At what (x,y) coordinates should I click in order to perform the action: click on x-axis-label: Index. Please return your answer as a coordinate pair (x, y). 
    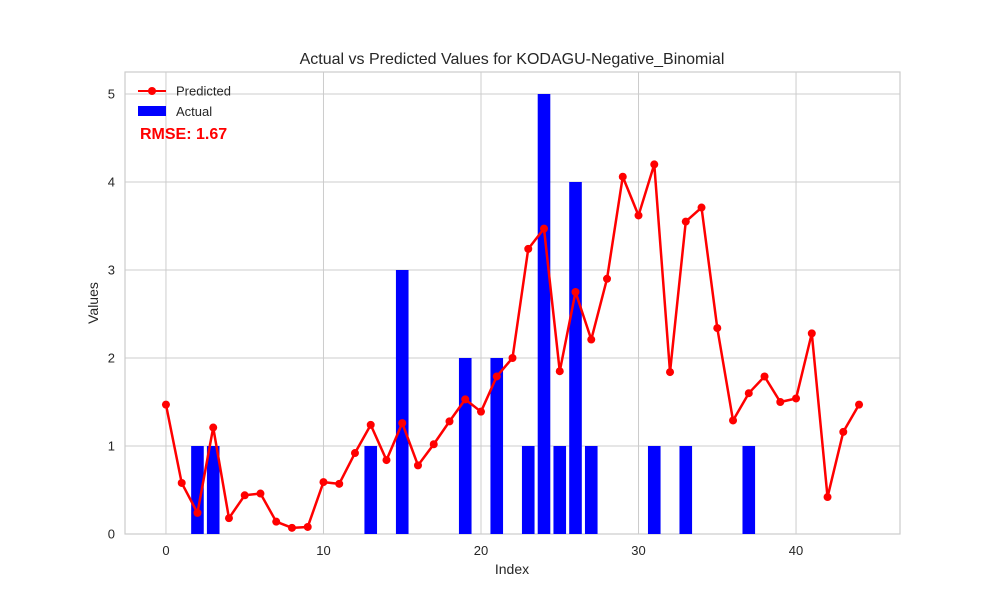
    Looking at the image, I should click on (512, 569).